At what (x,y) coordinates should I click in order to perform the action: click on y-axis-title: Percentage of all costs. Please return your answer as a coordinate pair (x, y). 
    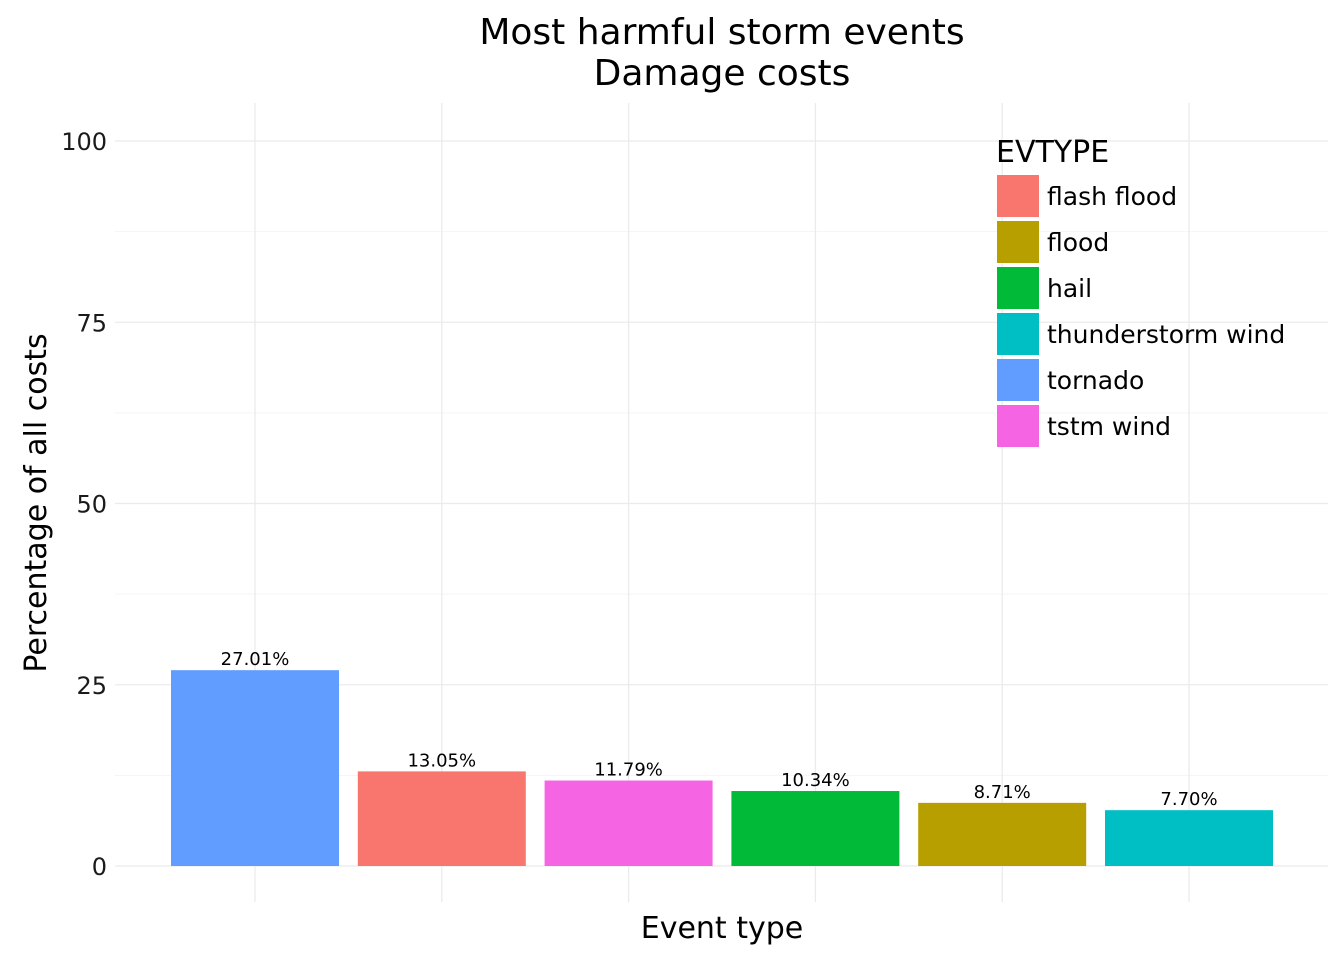
    Looking at the image, I should click on (36, 502).